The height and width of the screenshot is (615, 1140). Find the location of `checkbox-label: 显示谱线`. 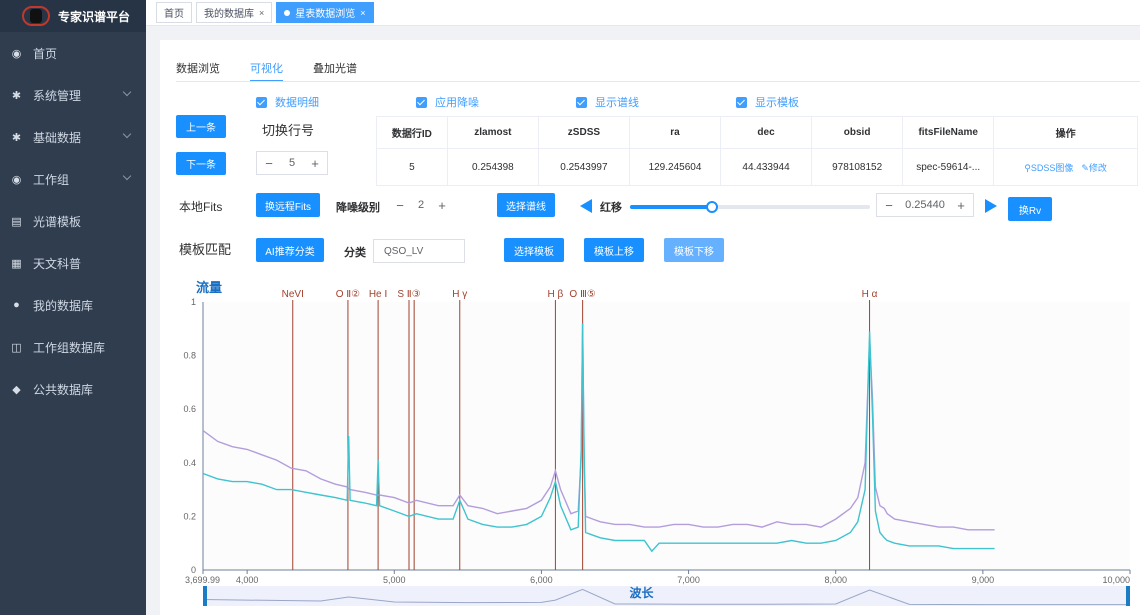

checkbox-label: 显示谱线 is located at coordinates (617, 103).